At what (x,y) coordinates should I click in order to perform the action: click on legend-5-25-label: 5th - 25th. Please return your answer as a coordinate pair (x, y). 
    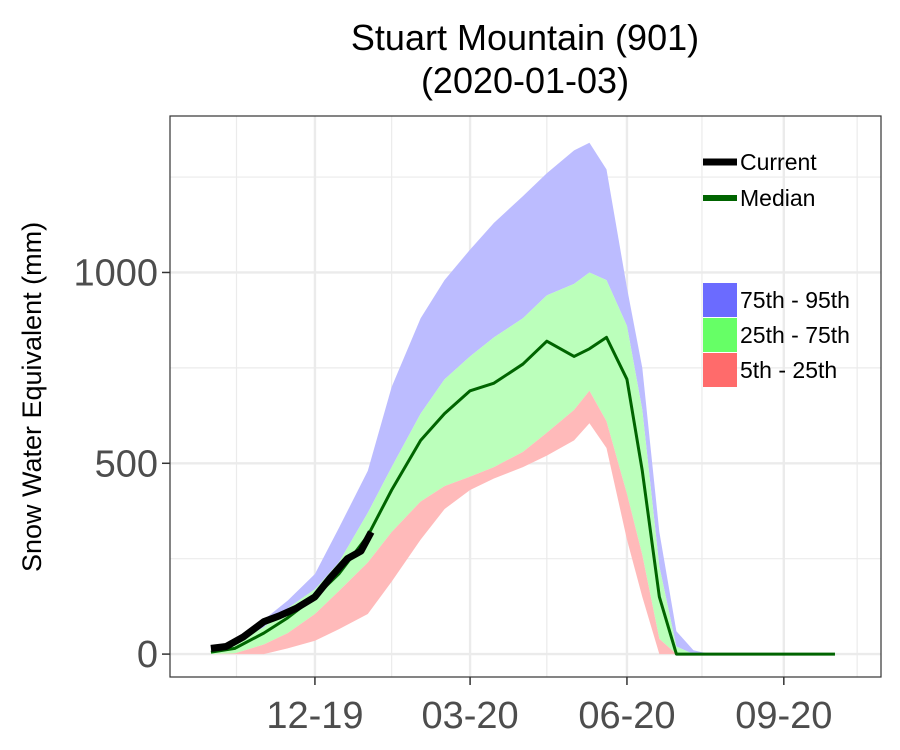
    Looking at the image, I should click on (788, 370).